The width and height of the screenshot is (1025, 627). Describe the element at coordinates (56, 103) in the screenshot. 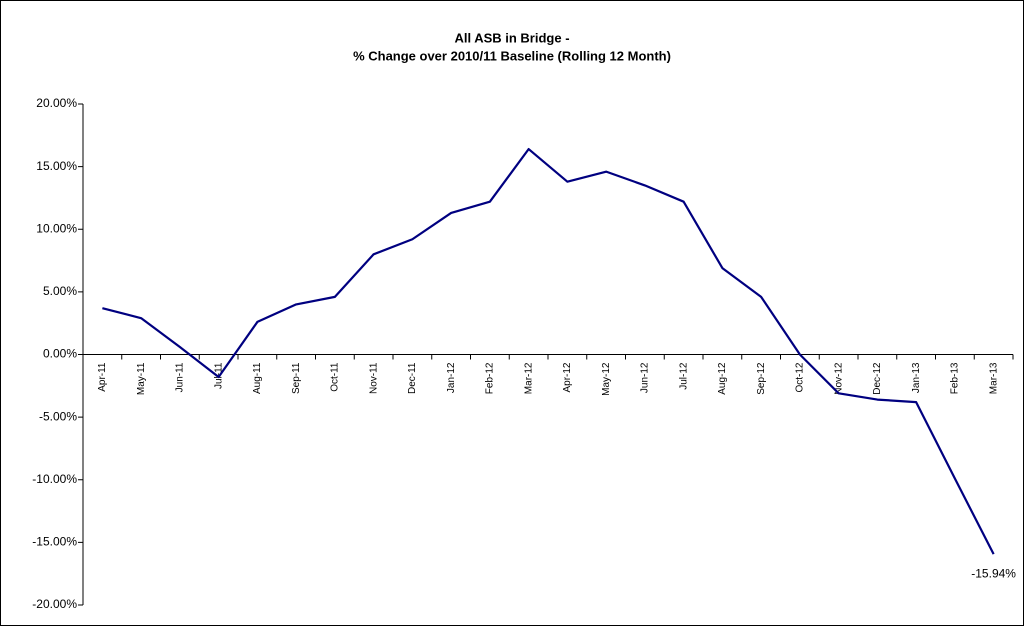

I see `y-tick-label: 20.00%` at that location.